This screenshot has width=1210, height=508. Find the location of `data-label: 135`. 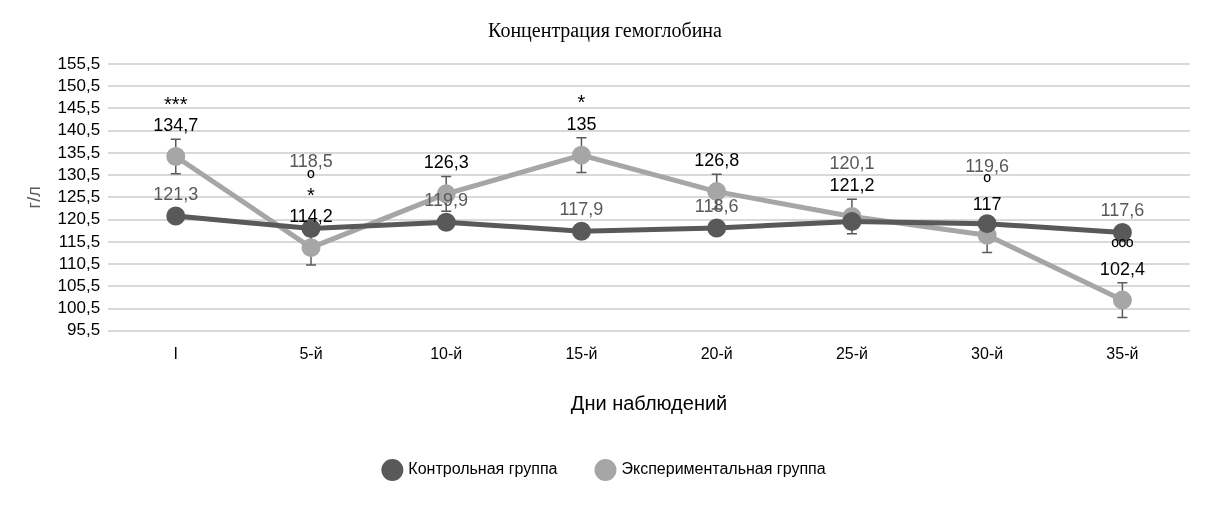

data-label: 135 is located at coordinates (581, 123).